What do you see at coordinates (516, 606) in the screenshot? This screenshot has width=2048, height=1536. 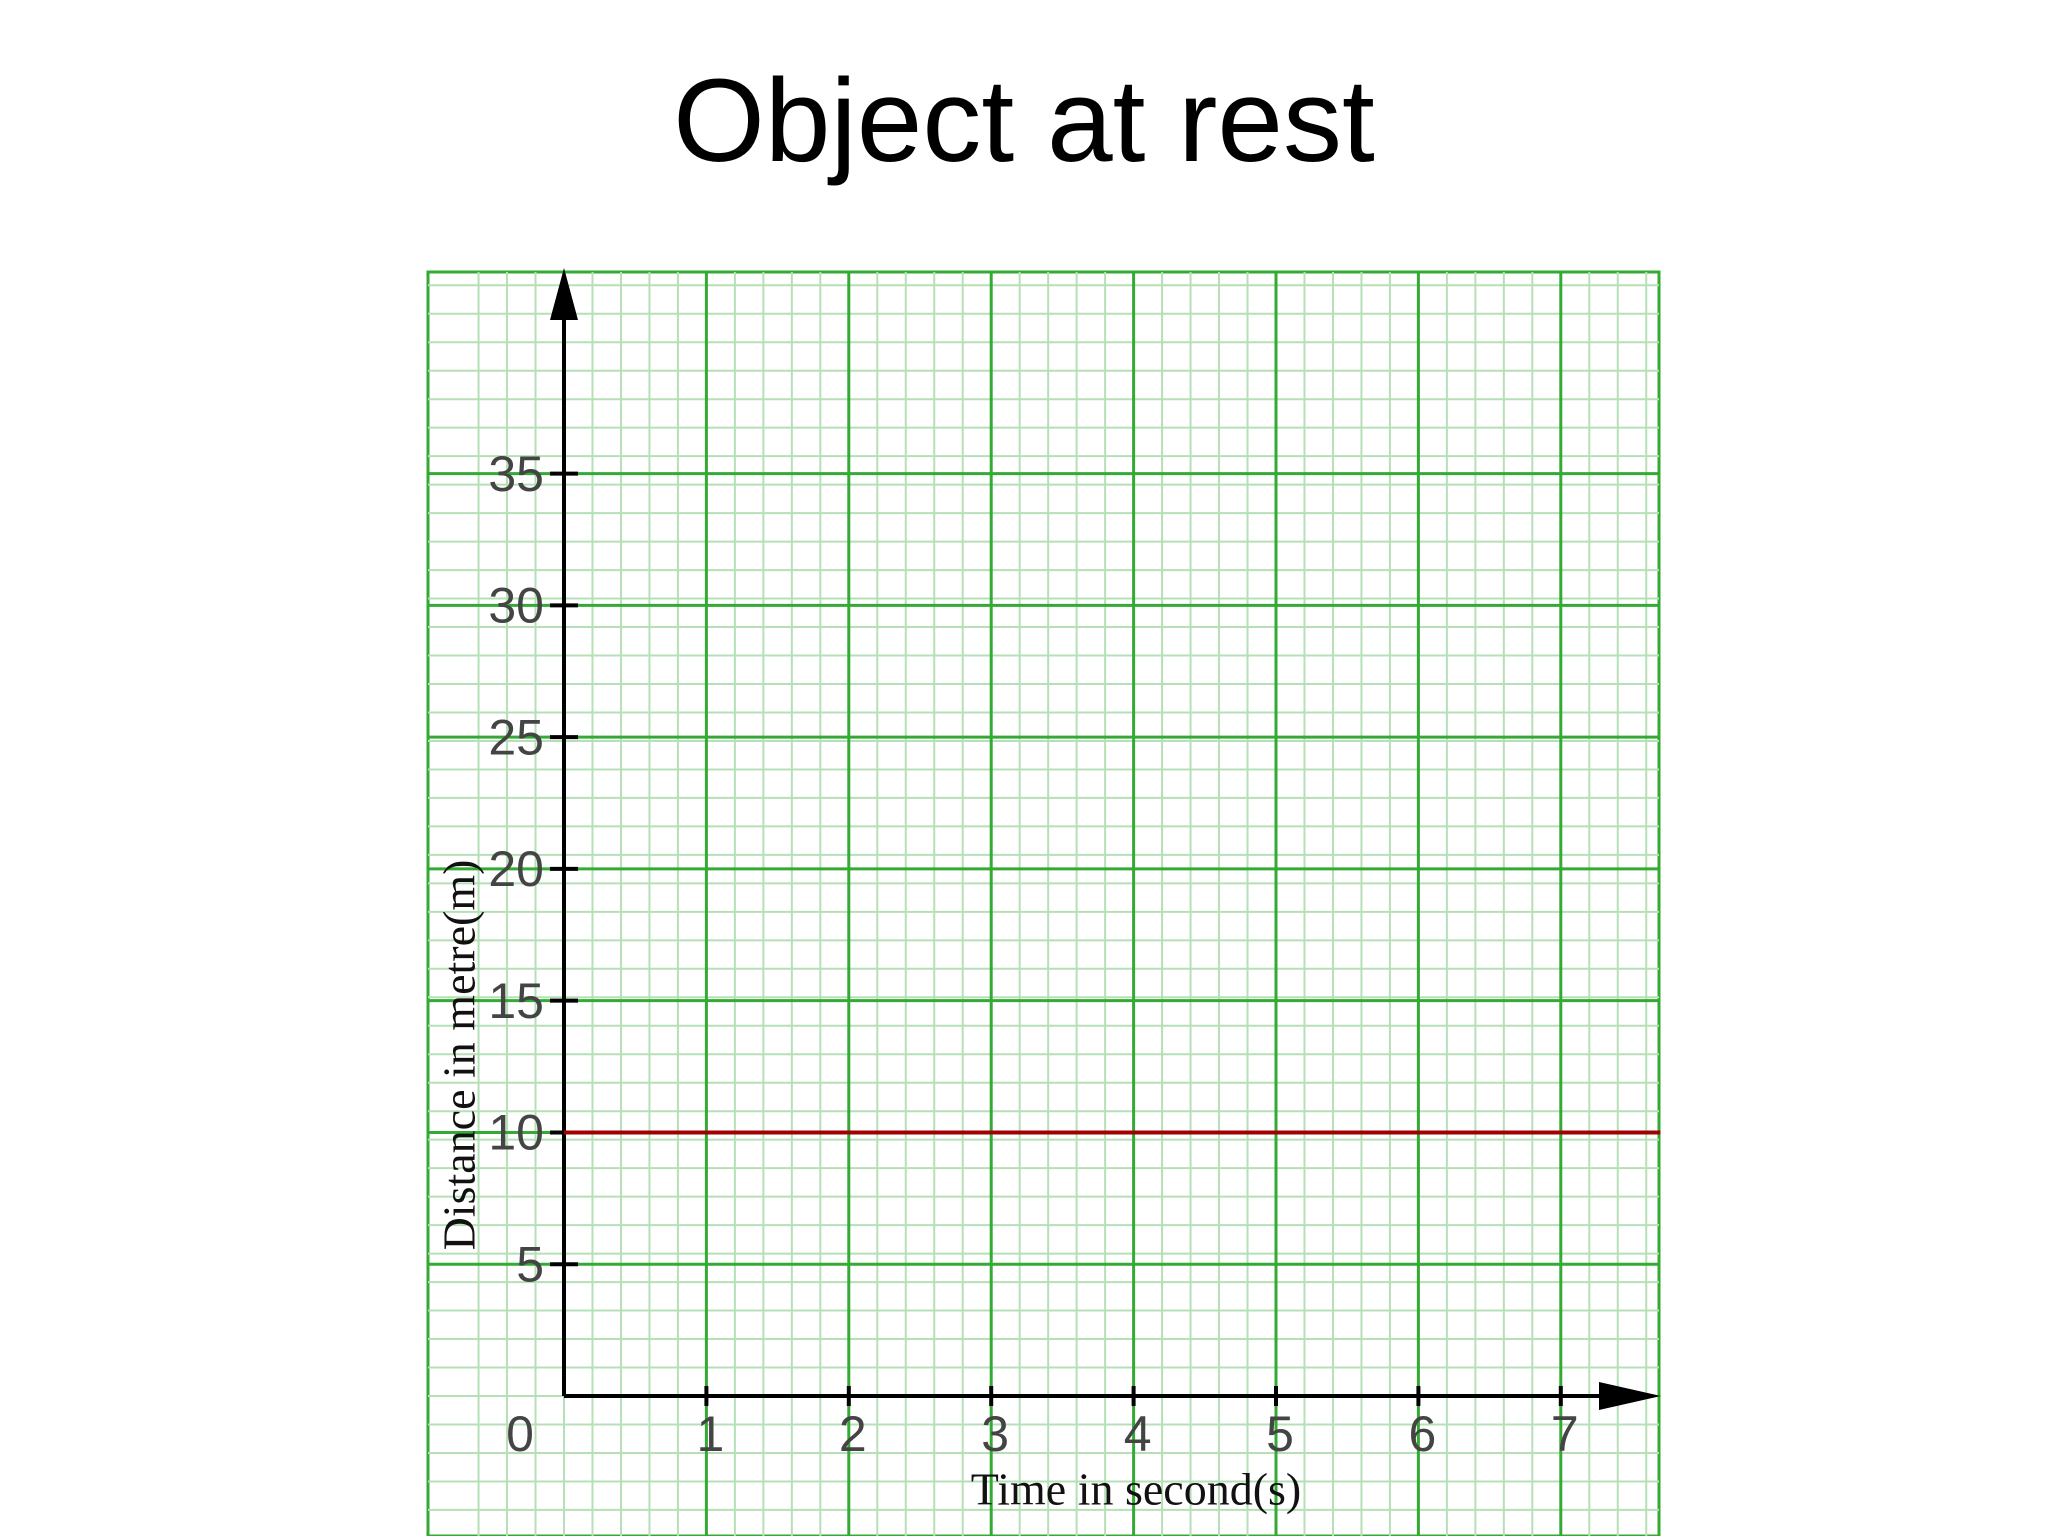 I see `y-tick-label: 30` at bounding box center [516, 606].